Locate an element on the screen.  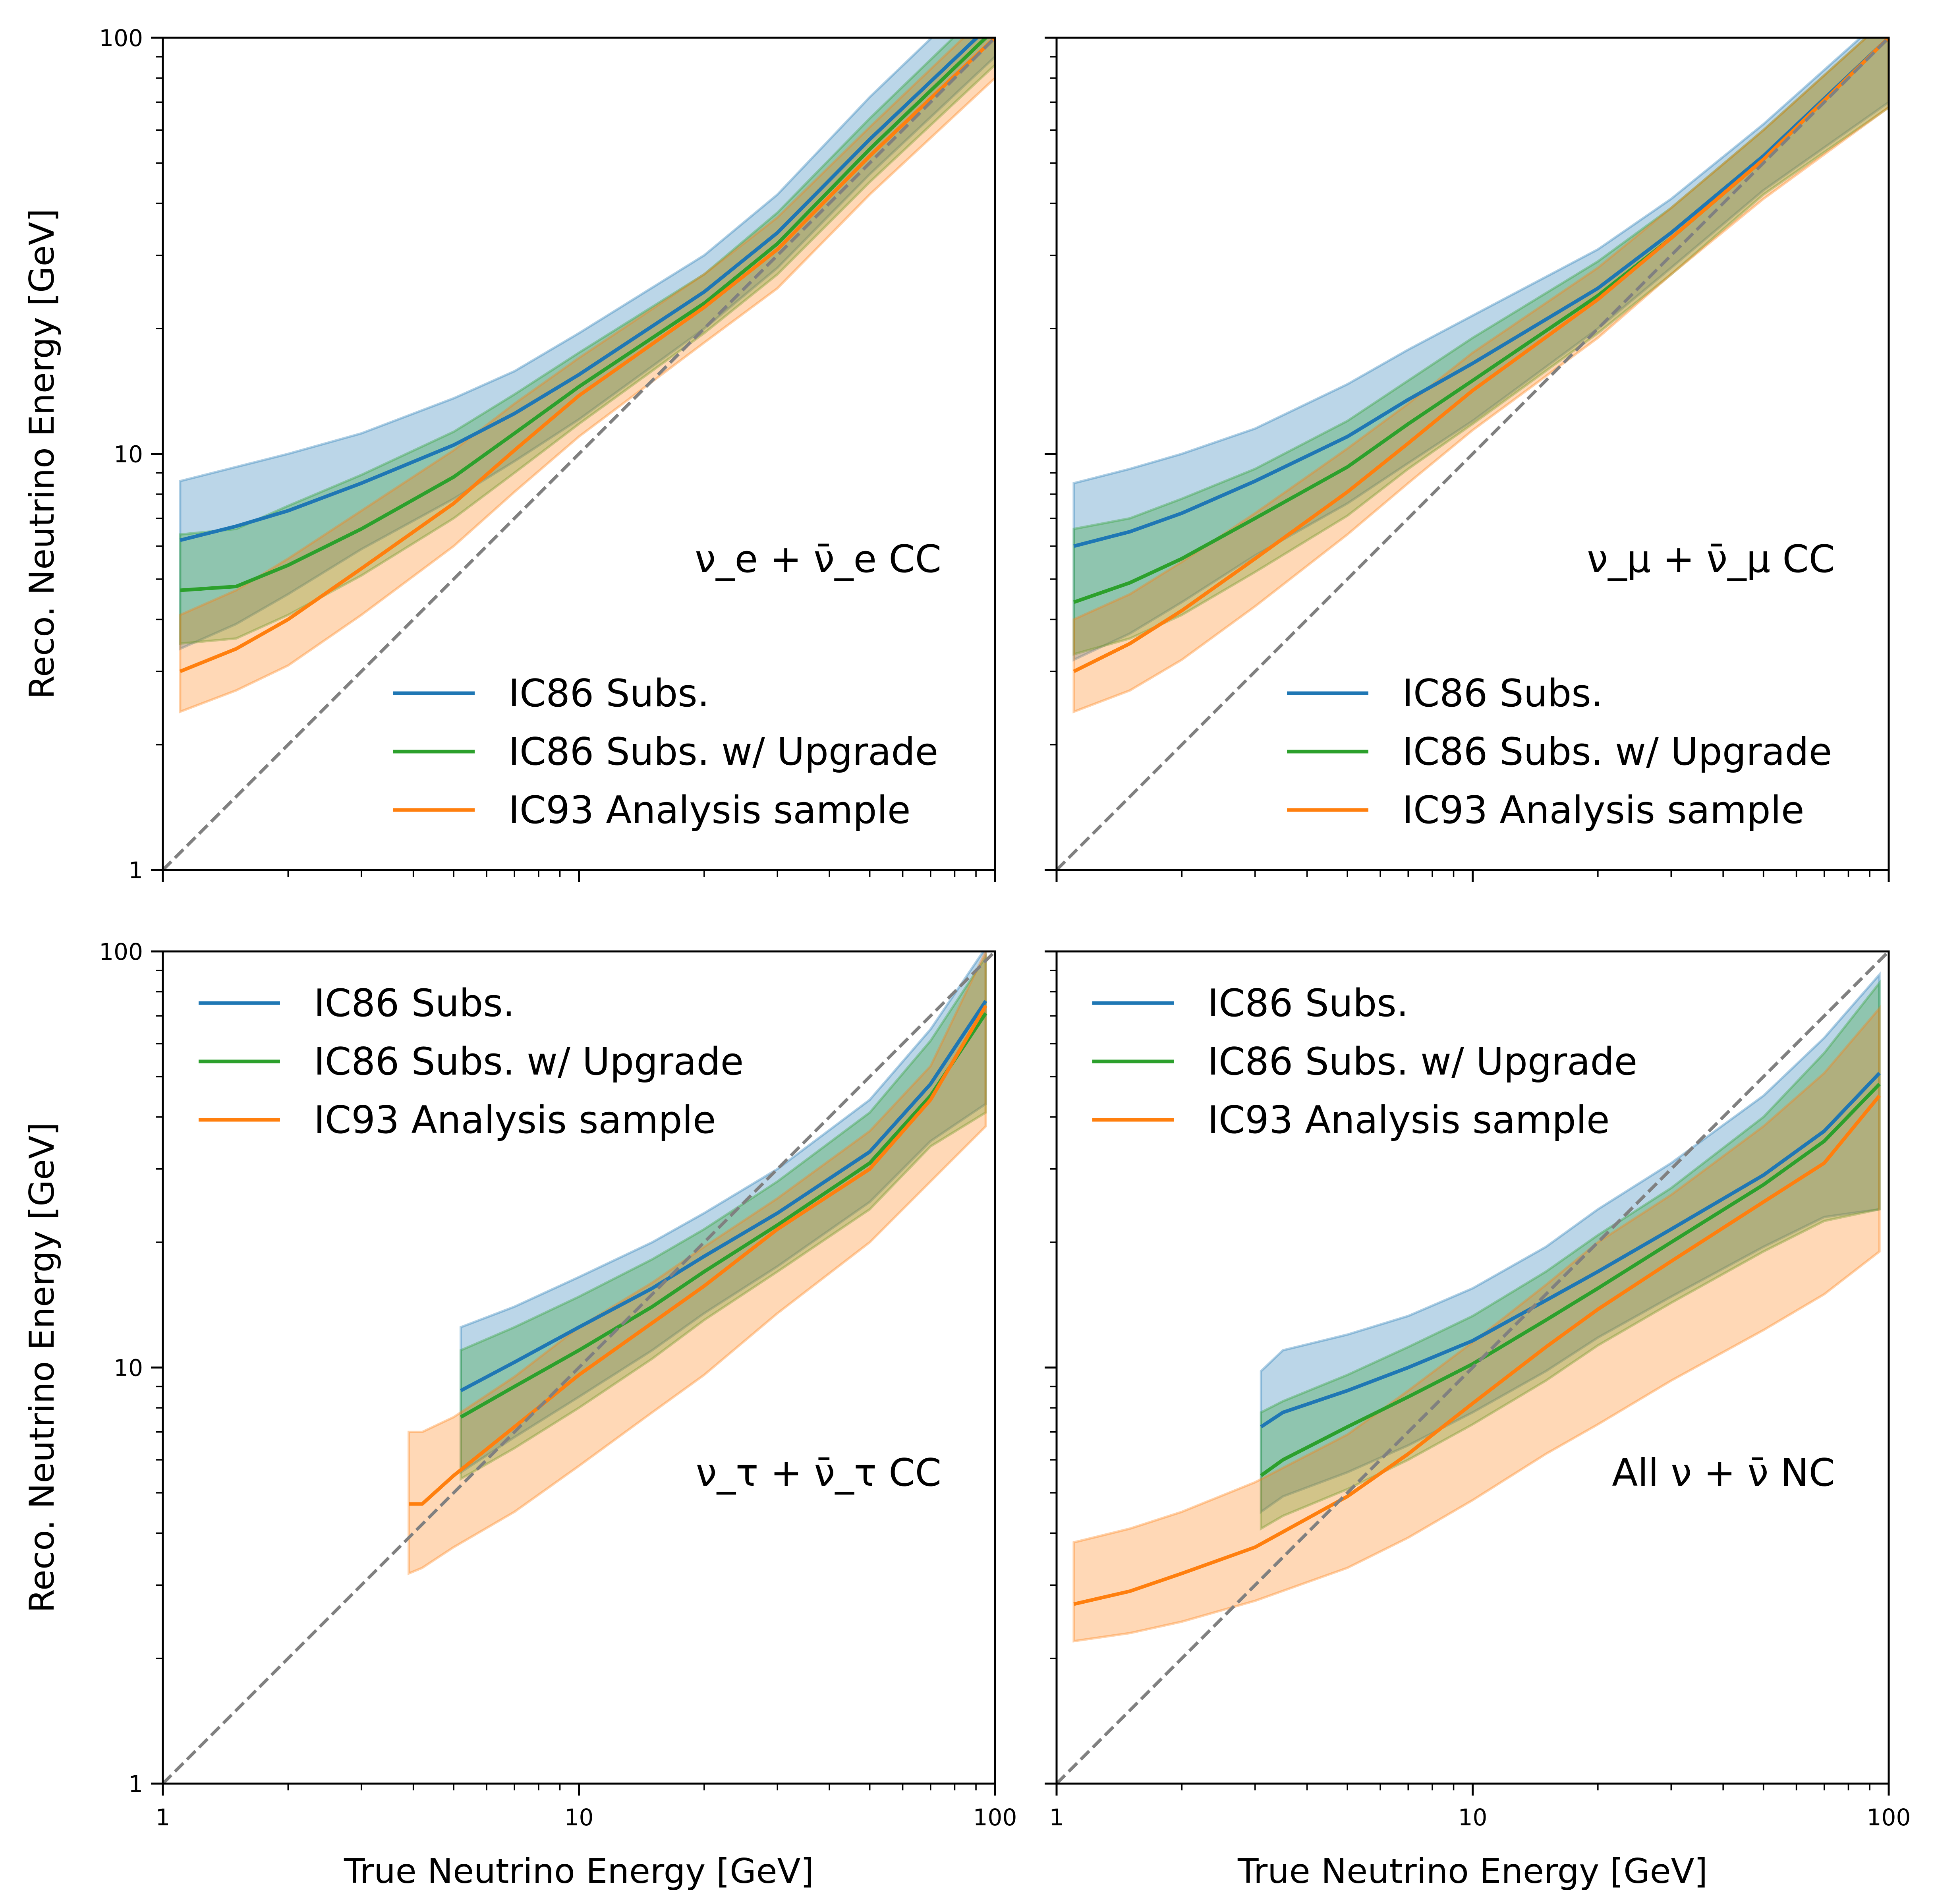
channel-label: ν_e + ν̄_e CC is located at coordinates (818, 559).